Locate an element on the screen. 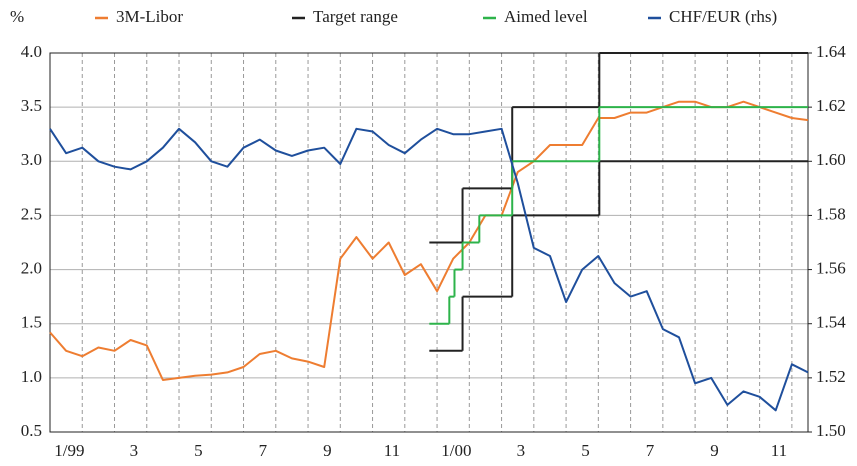 This screenshot has height=466, width=857. y2-tick-label: 1.52 is located at coordinates (831, 376).